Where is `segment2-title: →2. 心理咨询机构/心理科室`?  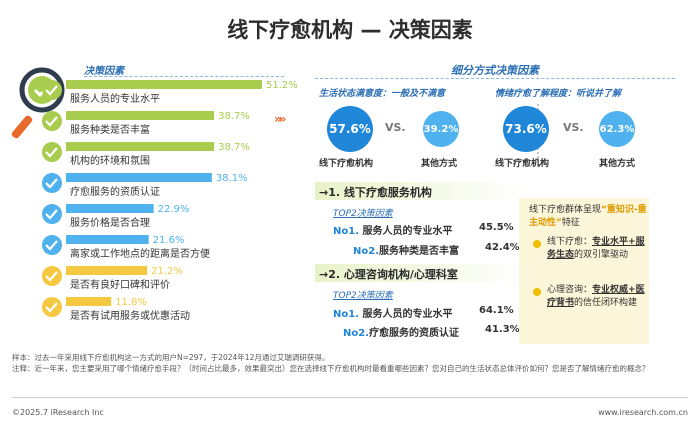 segment2-title: →2. 心理咨询机构/心理科室 is located at coordinates (388, 274).